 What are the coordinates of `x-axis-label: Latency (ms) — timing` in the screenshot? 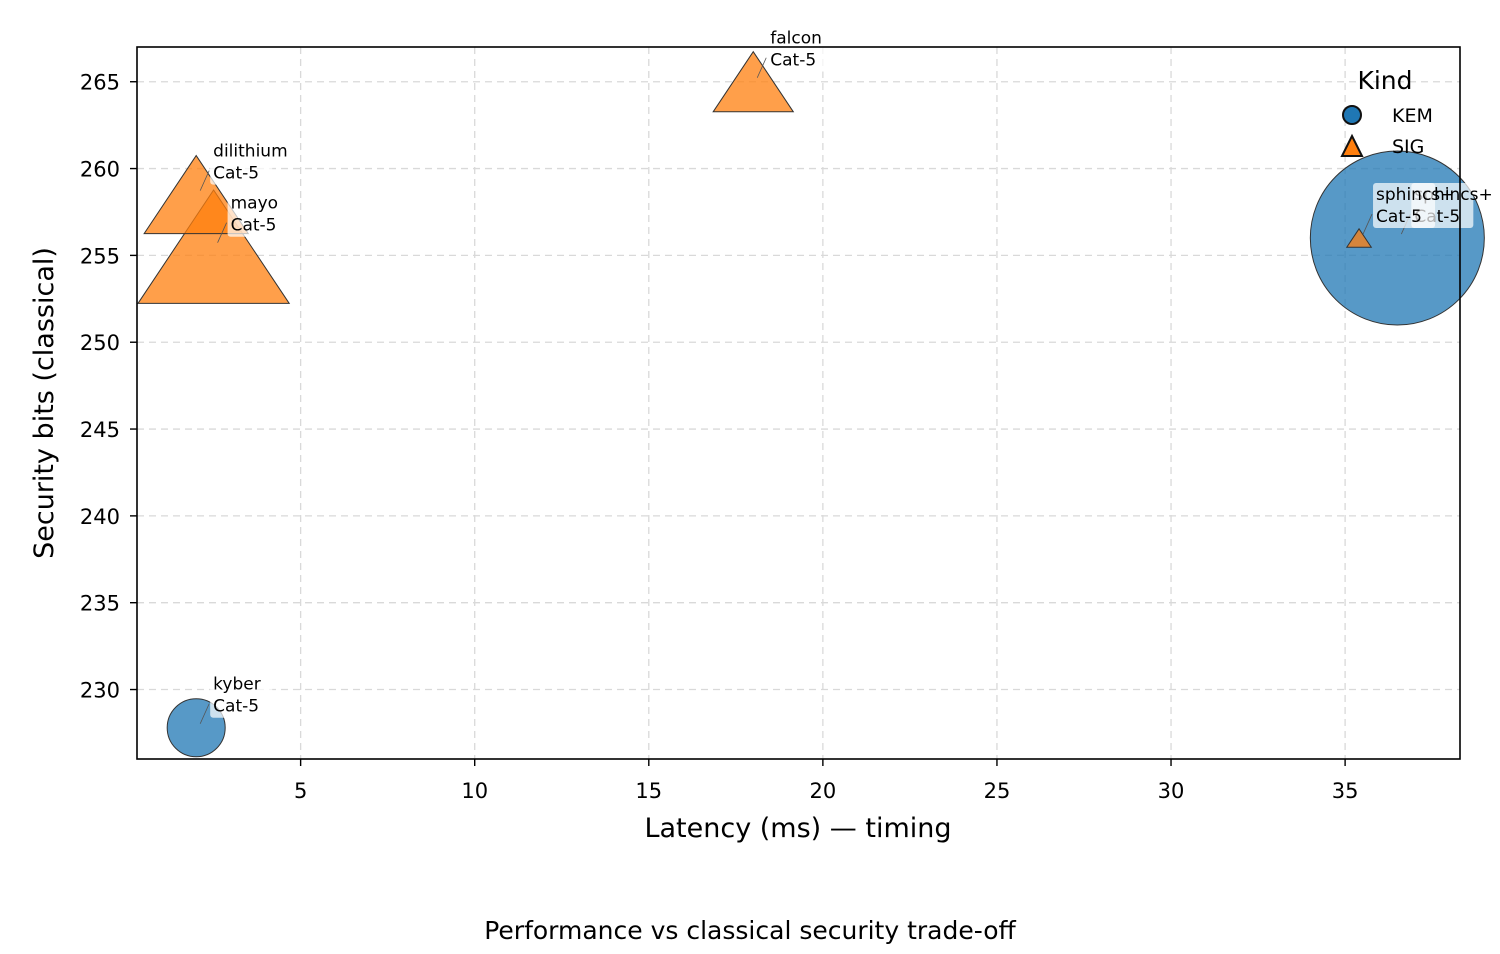 It's located at (797, 828).